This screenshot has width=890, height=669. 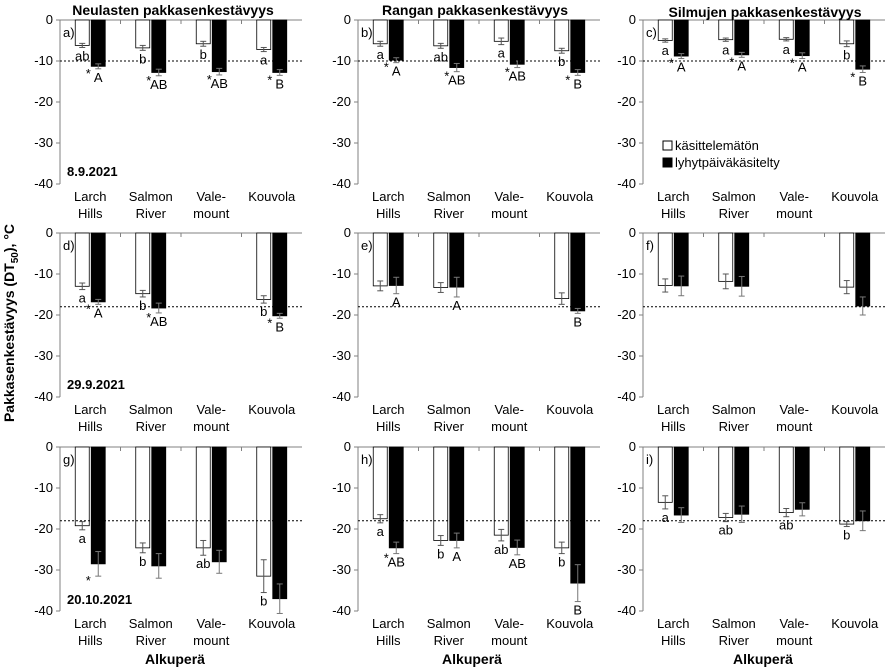 I want to click on panel-letter: c), so click(x=651, y=32).